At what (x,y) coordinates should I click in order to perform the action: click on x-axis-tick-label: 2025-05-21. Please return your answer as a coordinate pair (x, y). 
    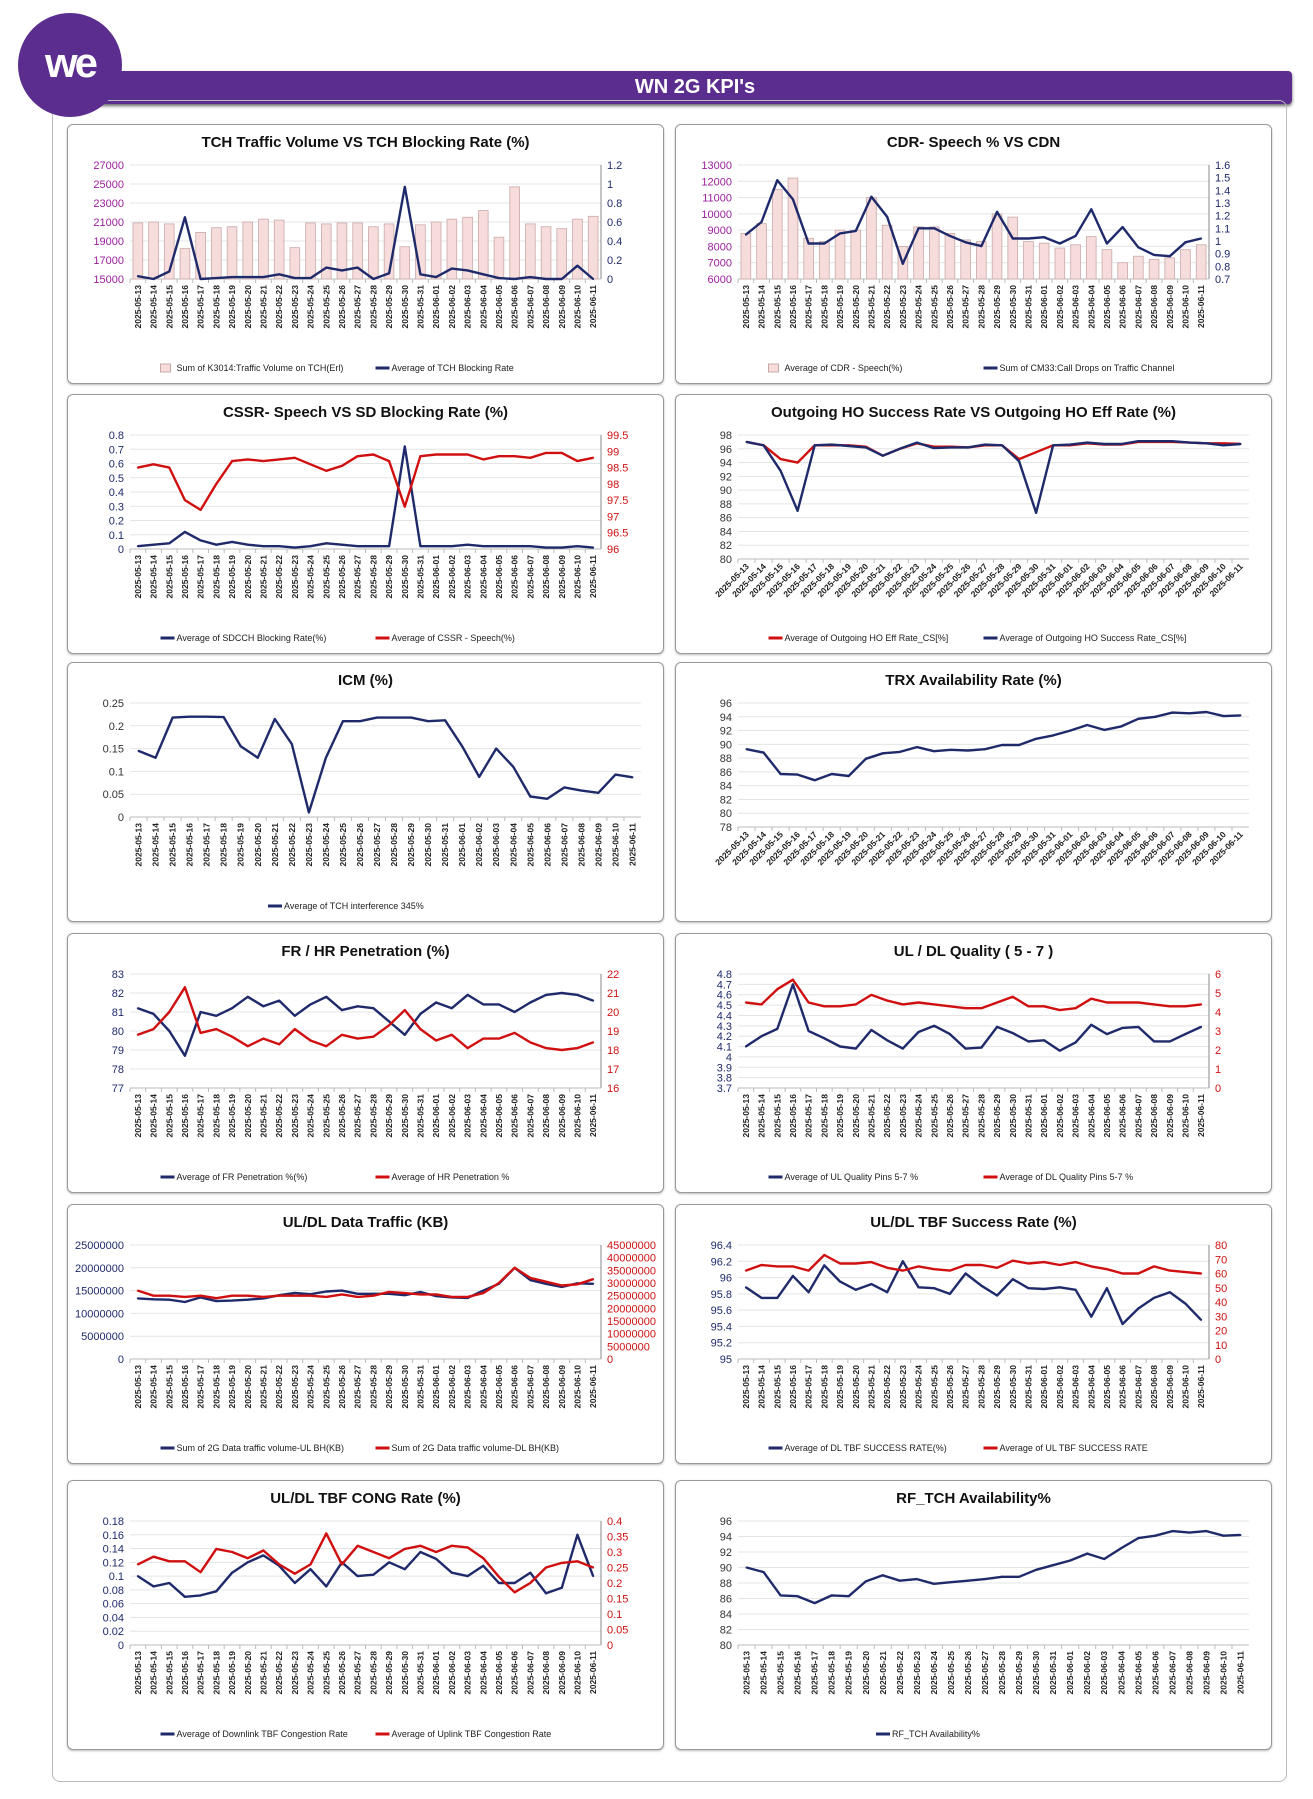
    Looking at the image, I should click on (263, 577).